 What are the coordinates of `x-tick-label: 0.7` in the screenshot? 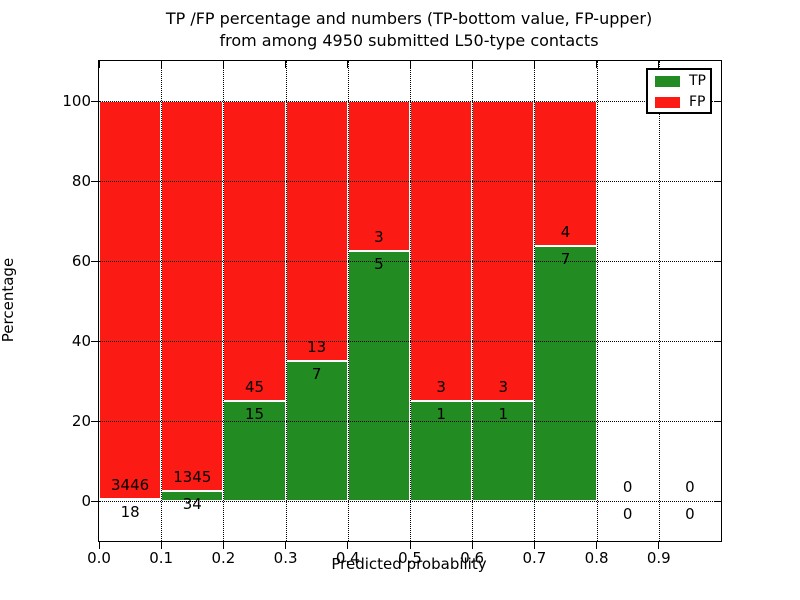 It's located at (534, 558).